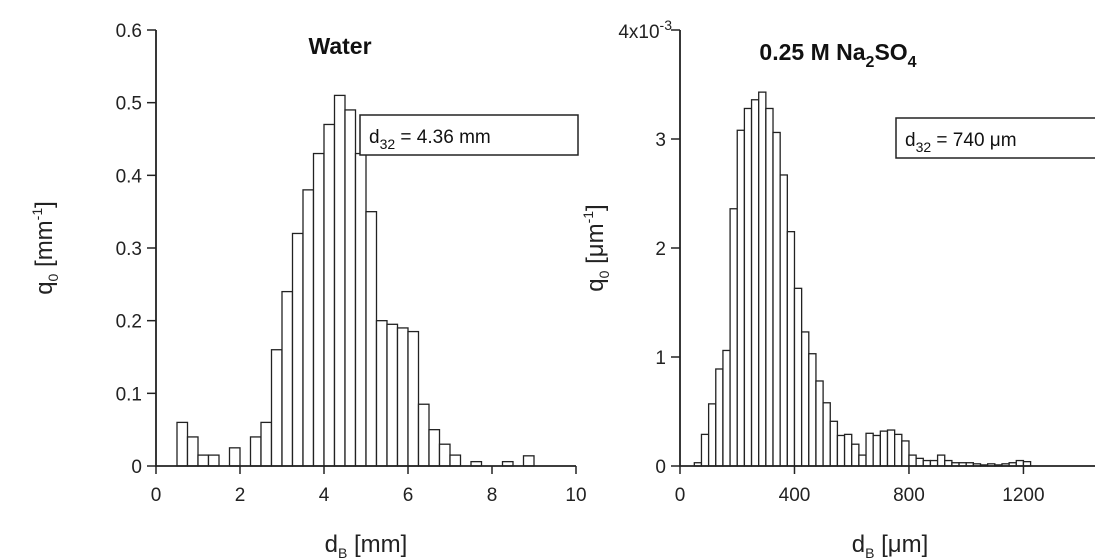  I want to click on x-tick-label: 1200, so click(1023, 495).